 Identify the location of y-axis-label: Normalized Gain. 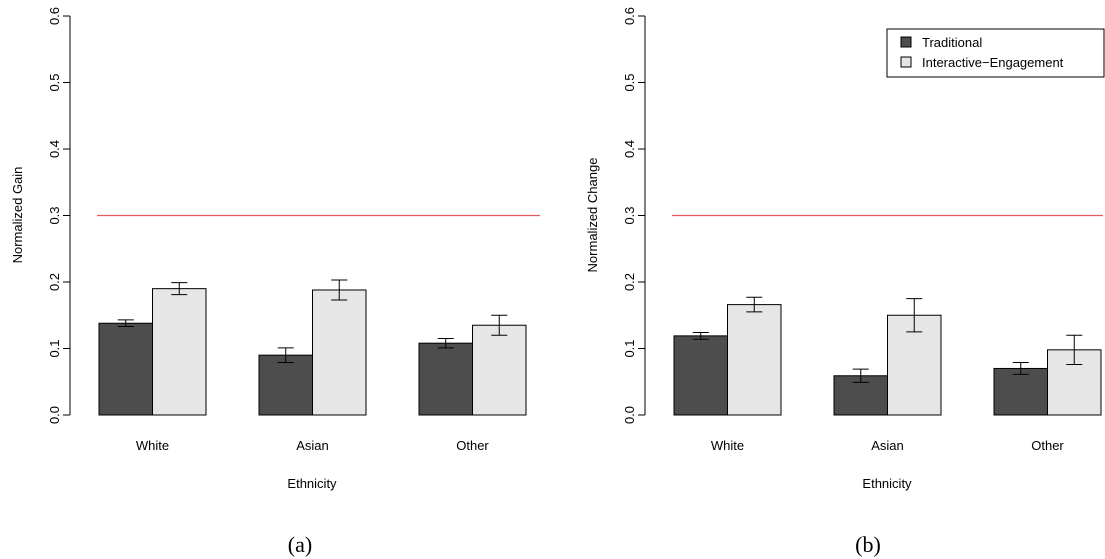
(17, 215).